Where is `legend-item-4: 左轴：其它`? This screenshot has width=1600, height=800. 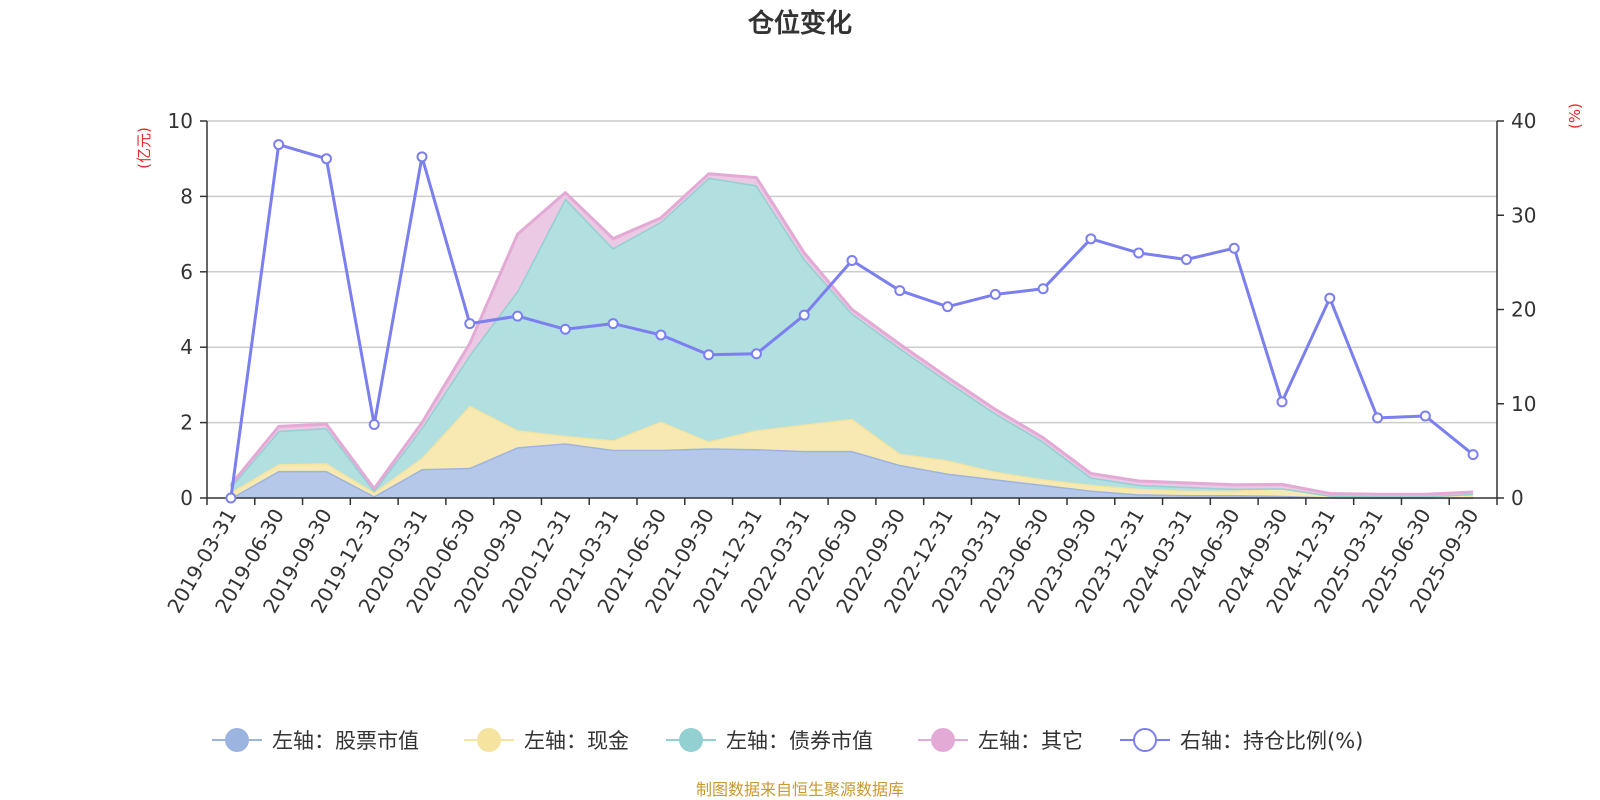
legend-item-4: 左轴：其它 is located at coordinates (1000, 740).